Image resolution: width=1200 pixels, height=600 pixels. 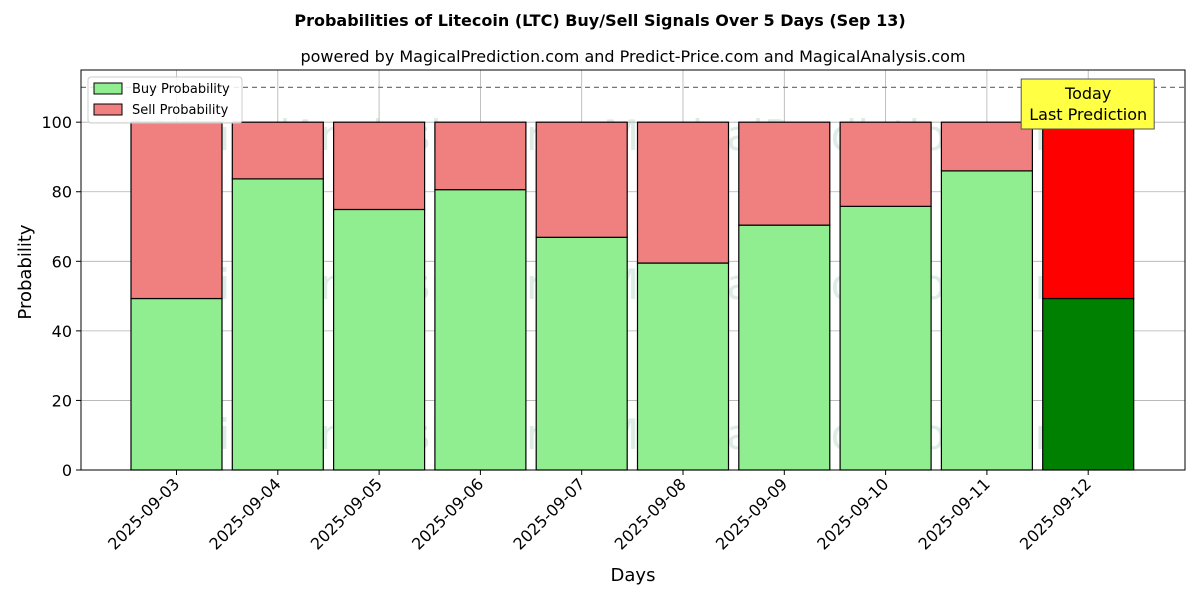 I want to click on y-tick-label: 40, so click(x=62, y=331).